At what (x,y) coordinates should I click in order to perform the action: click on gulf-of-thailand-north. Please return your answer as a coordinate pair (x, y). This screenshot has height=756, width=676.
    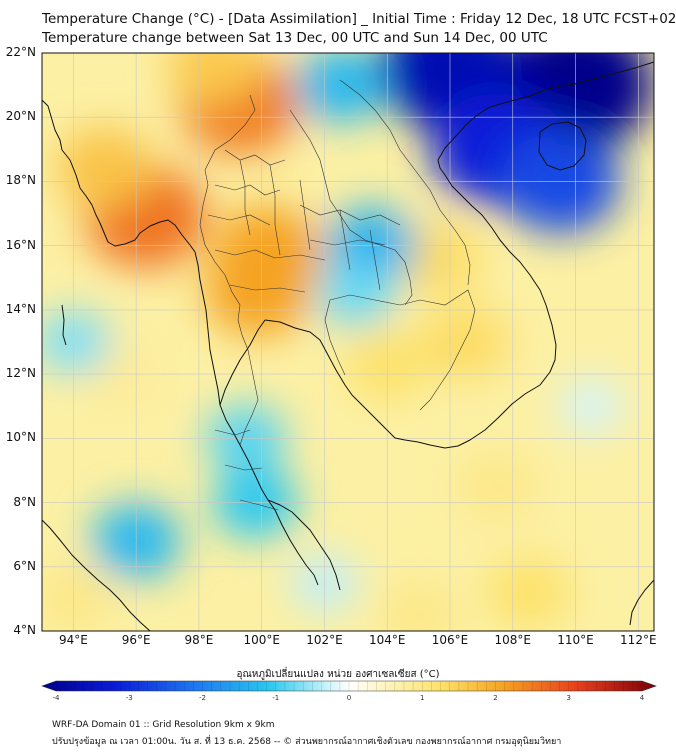
    Looking at the image, I should click on (361, 384).